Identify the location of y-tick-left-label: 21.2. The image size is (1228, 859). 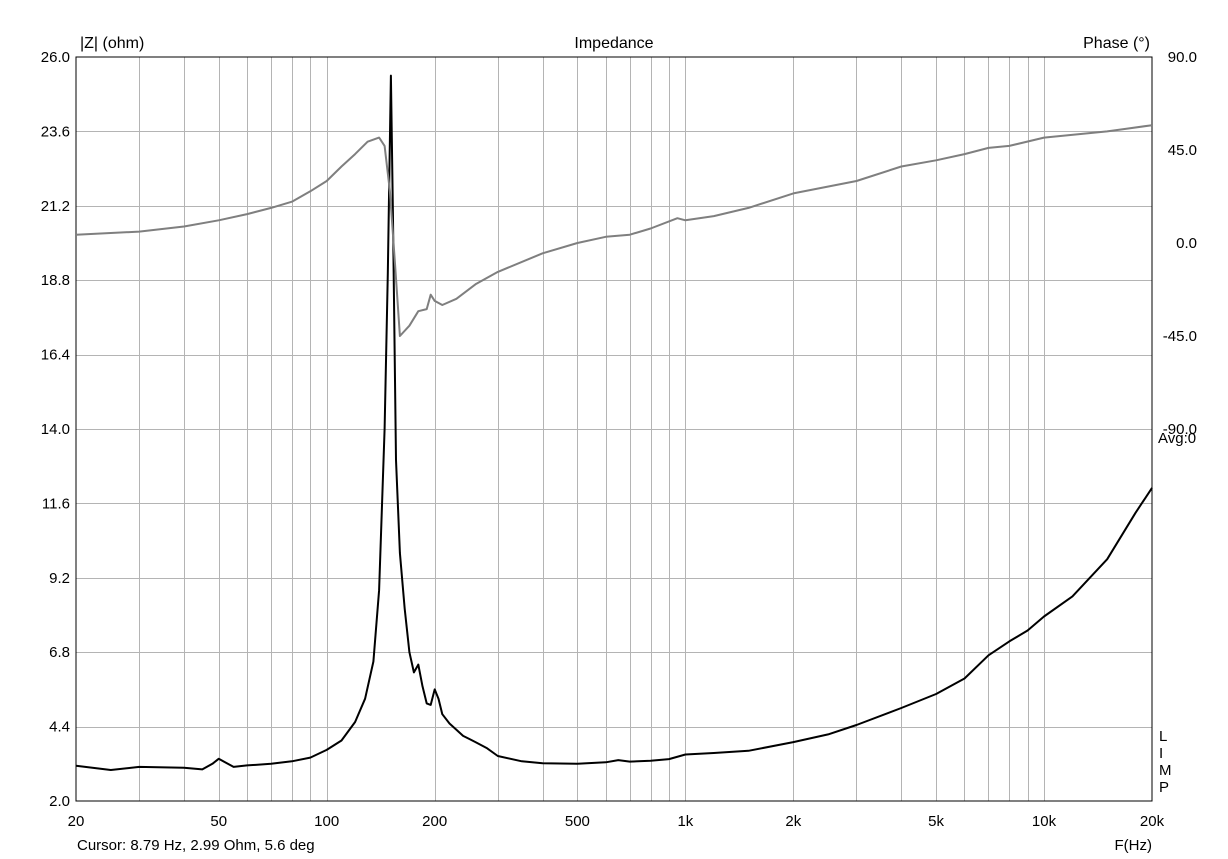
(55, 206).